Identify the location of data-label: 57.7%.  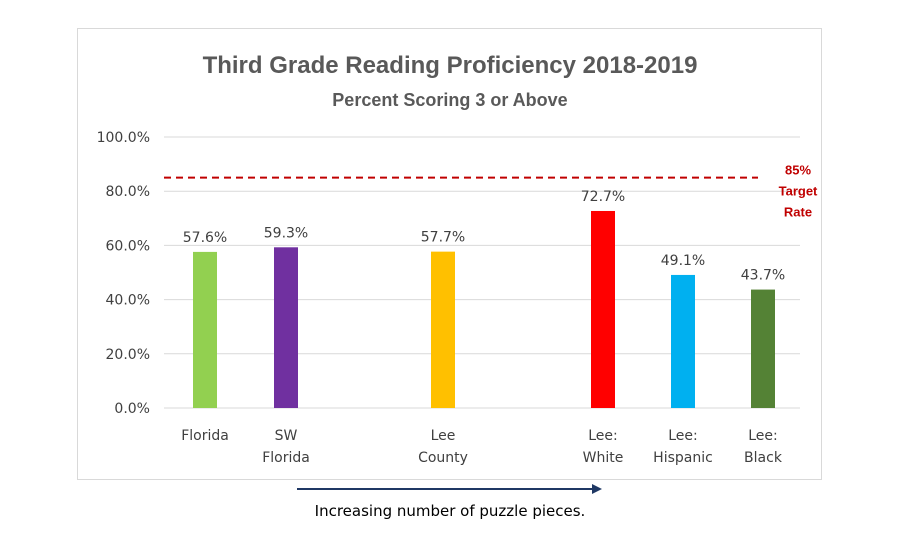
(443, 238).